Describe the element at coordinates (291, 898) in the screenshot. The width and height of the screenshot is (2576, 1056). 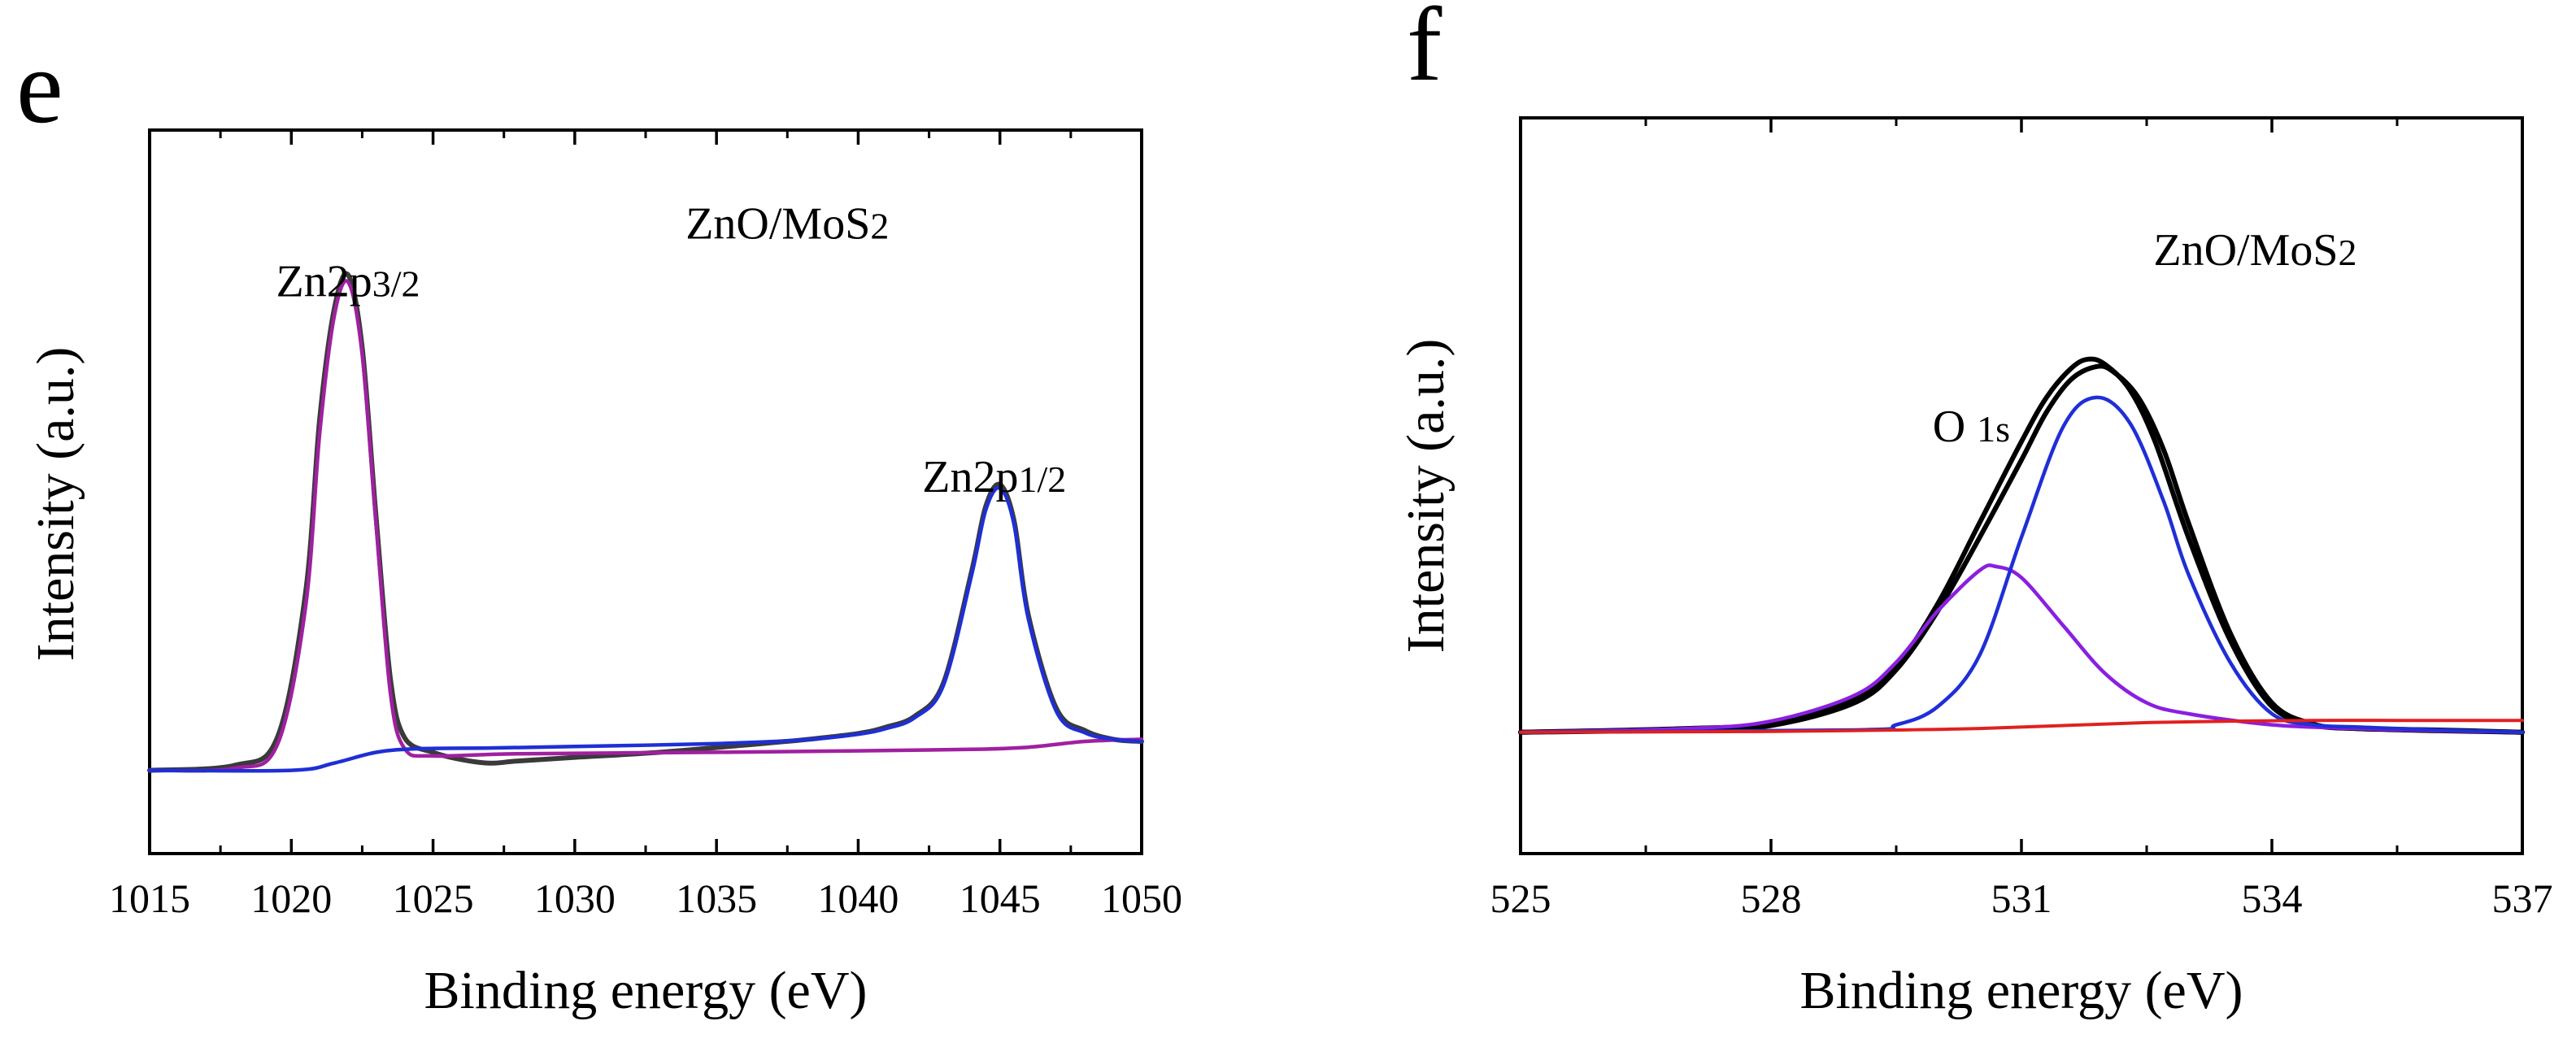
I see `x-tick-label: 1020` at that location.